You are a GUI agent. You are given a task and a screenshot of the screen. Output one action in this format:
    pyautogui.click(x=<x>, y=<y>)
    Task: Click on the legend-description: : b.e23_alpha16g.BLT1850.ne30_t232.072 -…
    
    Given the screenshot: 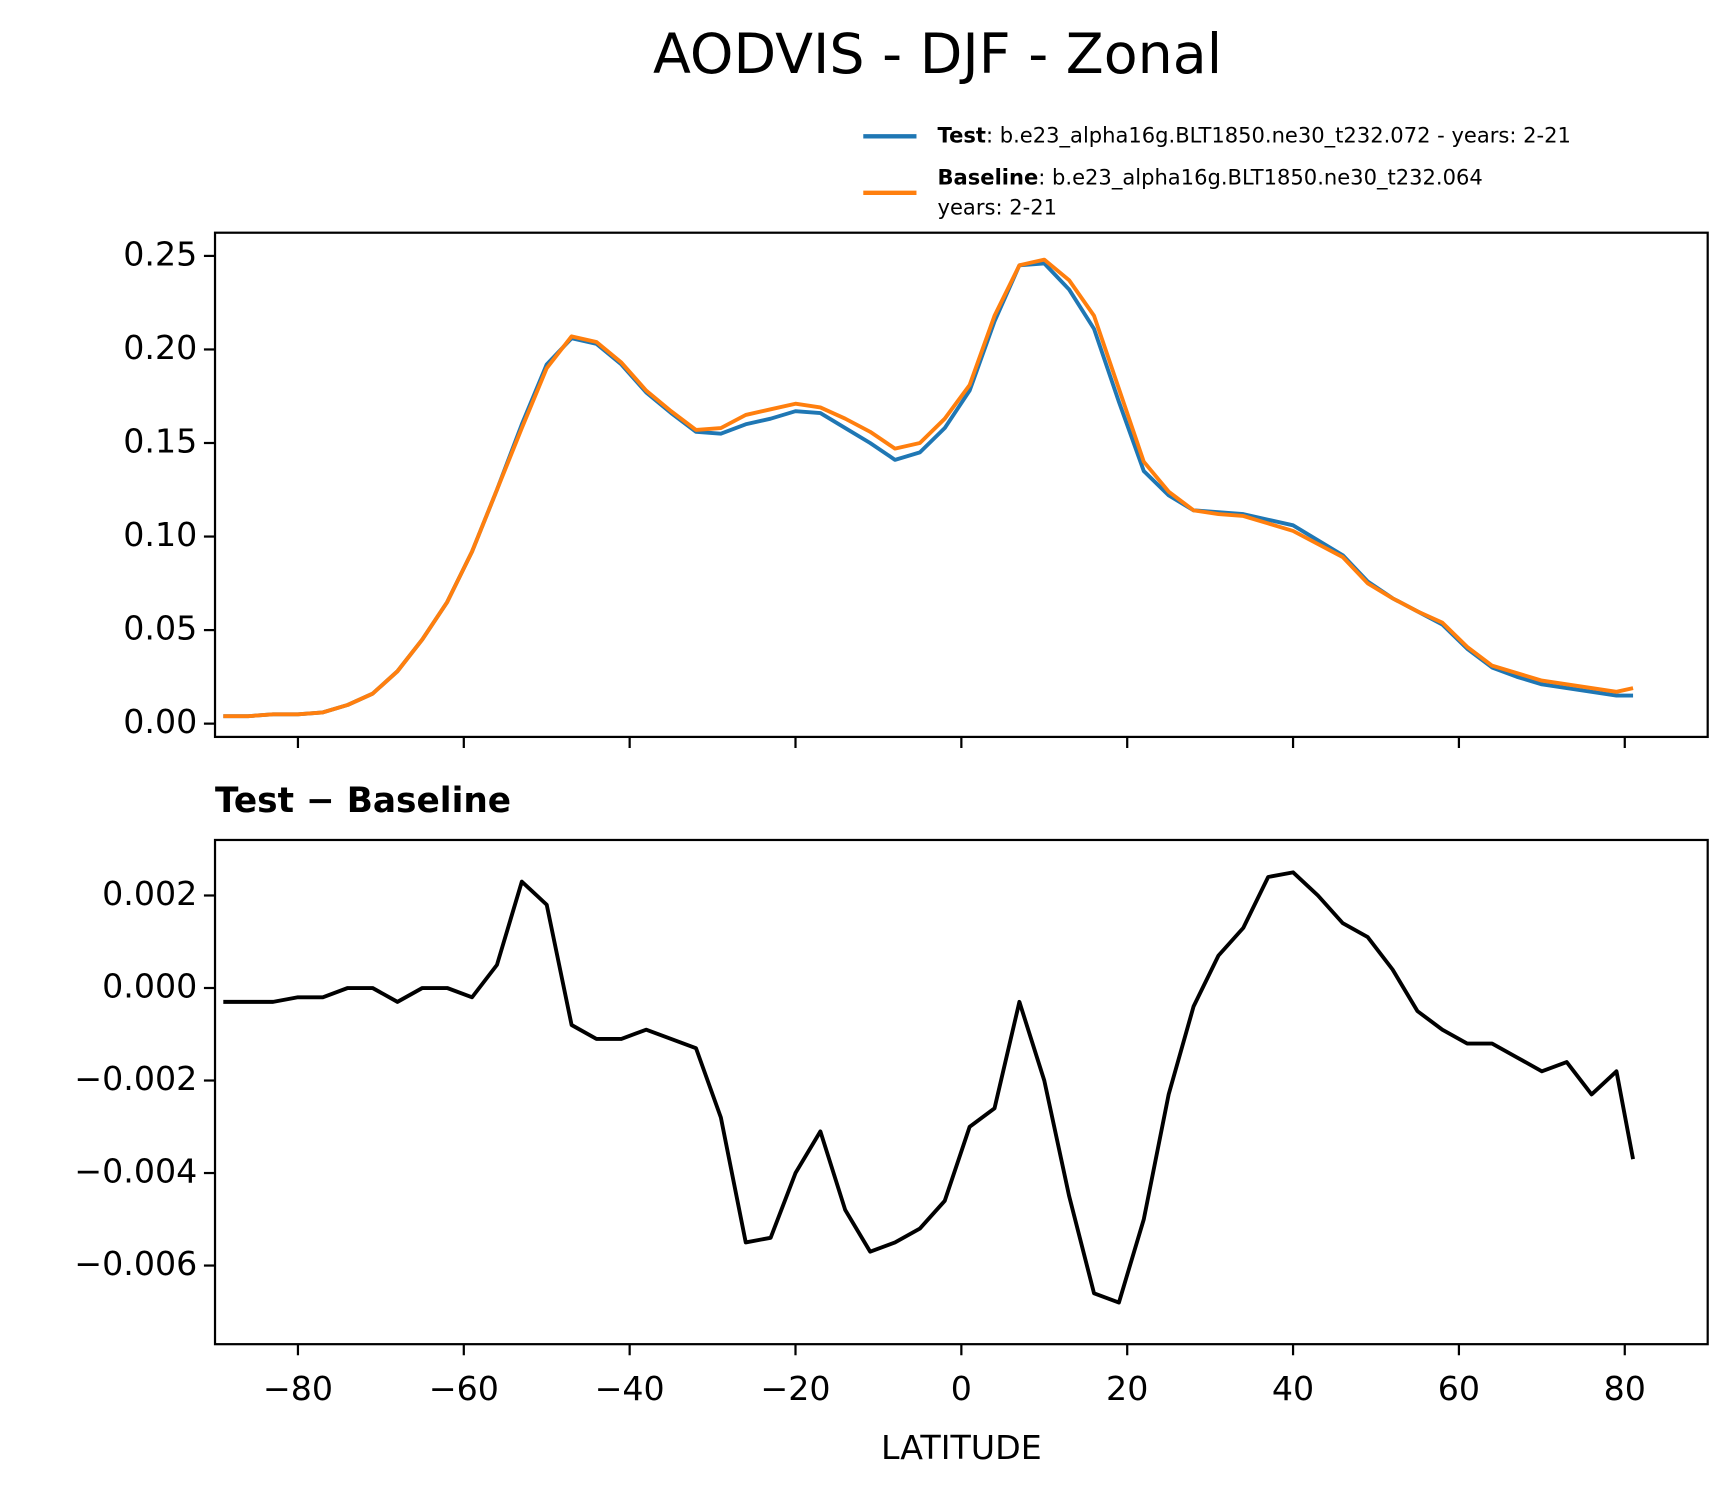 What is the action you would take?
    pyautogui.click(x=1278, y=134)
    